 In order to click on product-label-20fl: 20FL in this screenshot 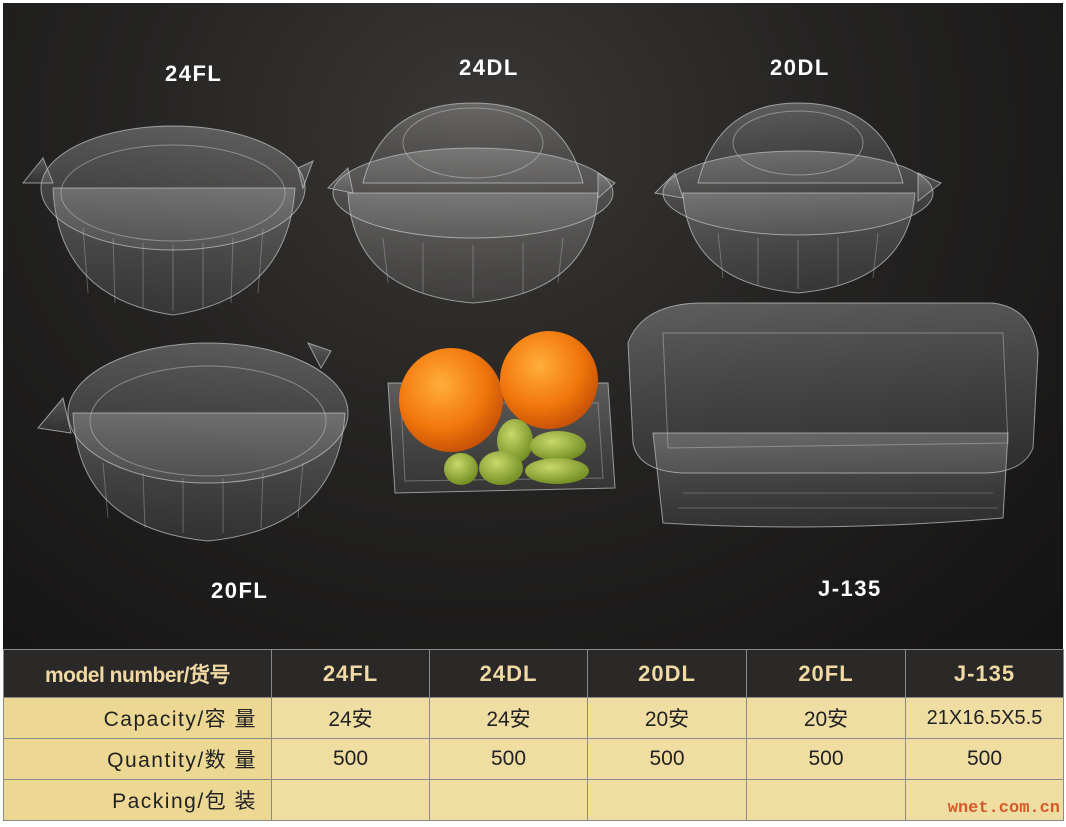, I will do `click(240, 590)`.